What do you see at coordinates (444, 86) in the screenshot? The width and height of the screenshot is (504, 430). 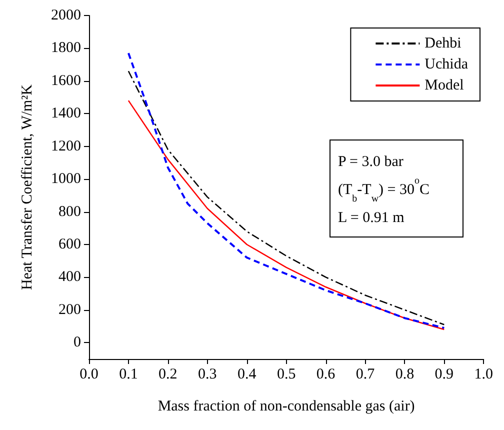 I see `legend-label: Model` at bounding box center [444, 86].